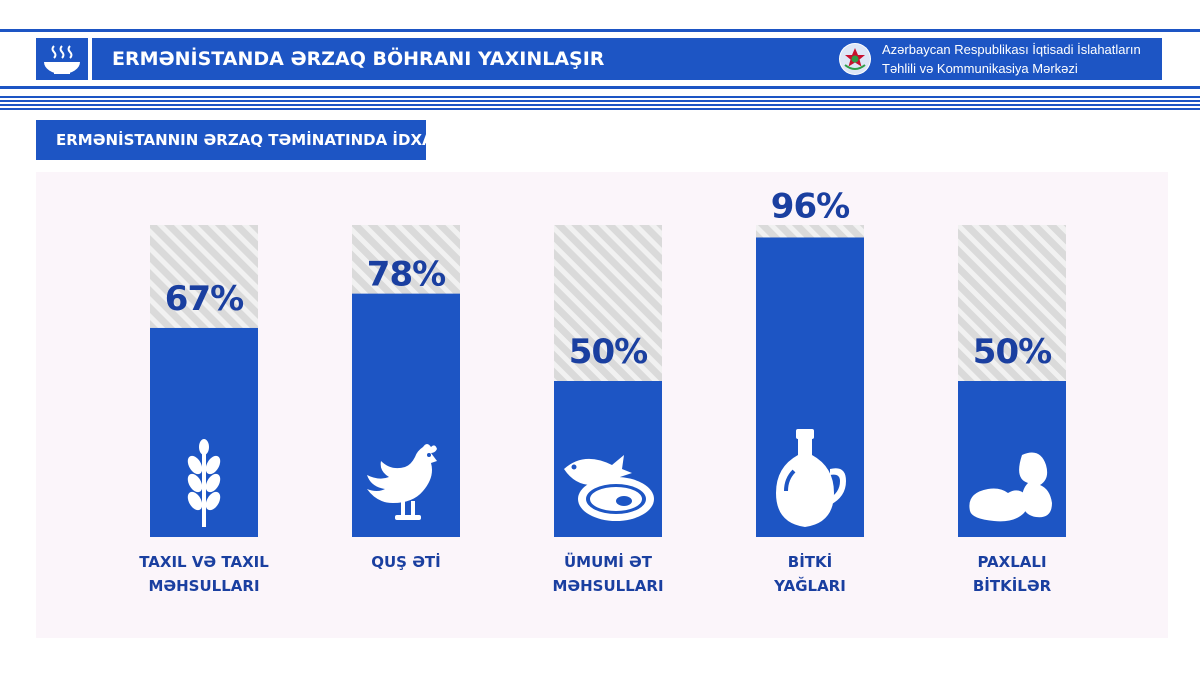  I want to click on food-bowl-icon, so click(62, 59).